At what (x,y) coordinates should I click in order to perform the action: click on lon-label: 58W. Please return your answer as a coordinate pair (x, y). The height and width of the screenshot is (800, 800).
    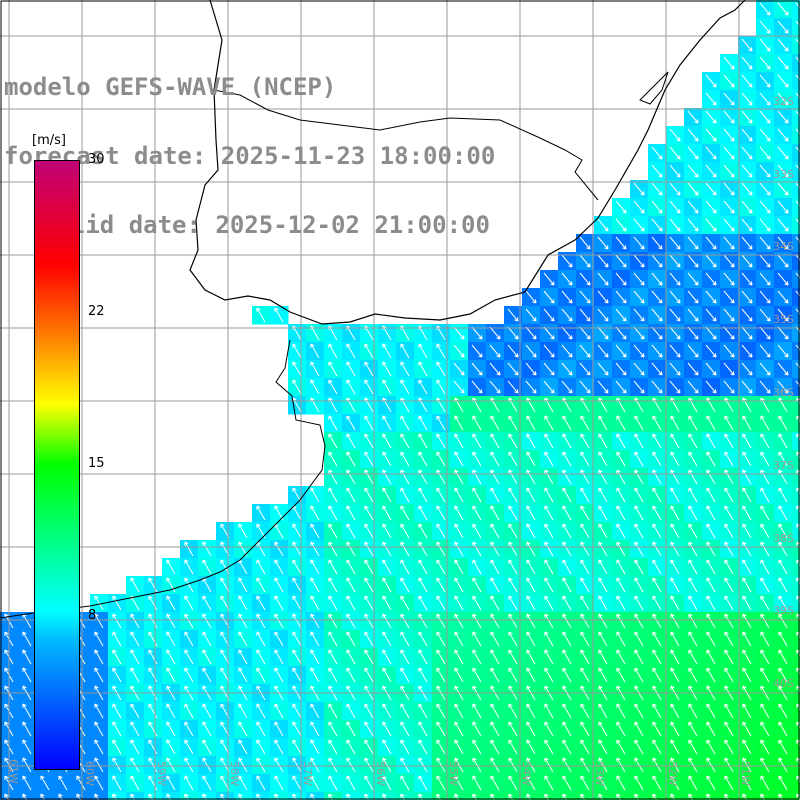
    Looking at the image, I should click on (234, 773).